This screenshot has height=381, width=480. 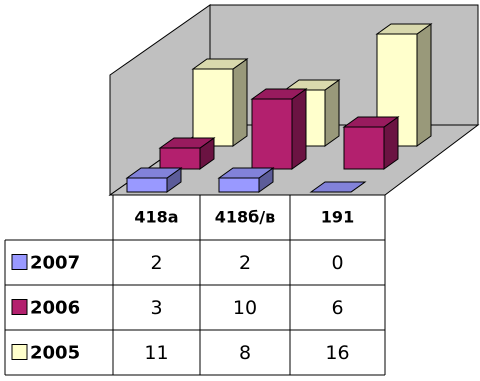 I want to click on value-label: 0, so click(x=337, y=263).